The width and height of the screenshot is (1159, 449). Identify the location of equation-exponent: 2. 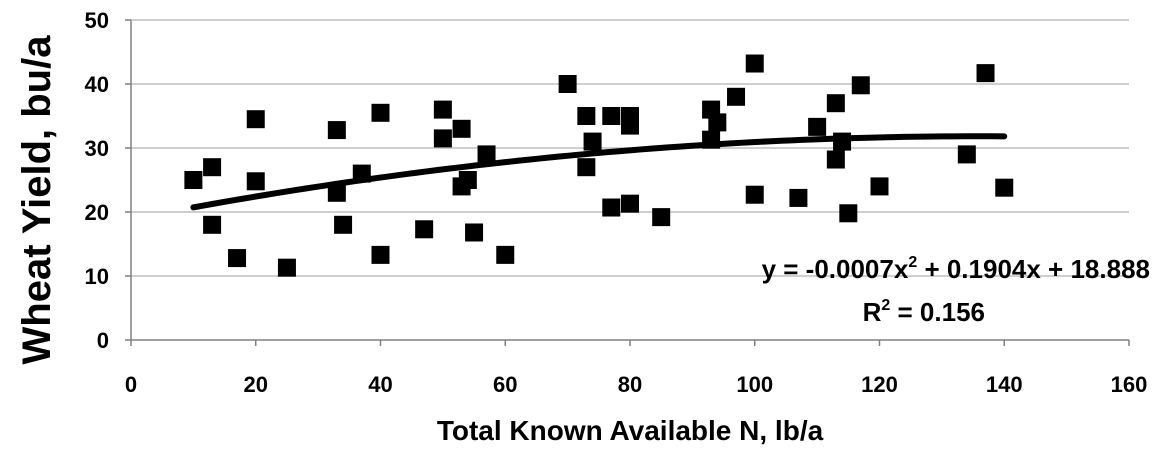
(912, 262).